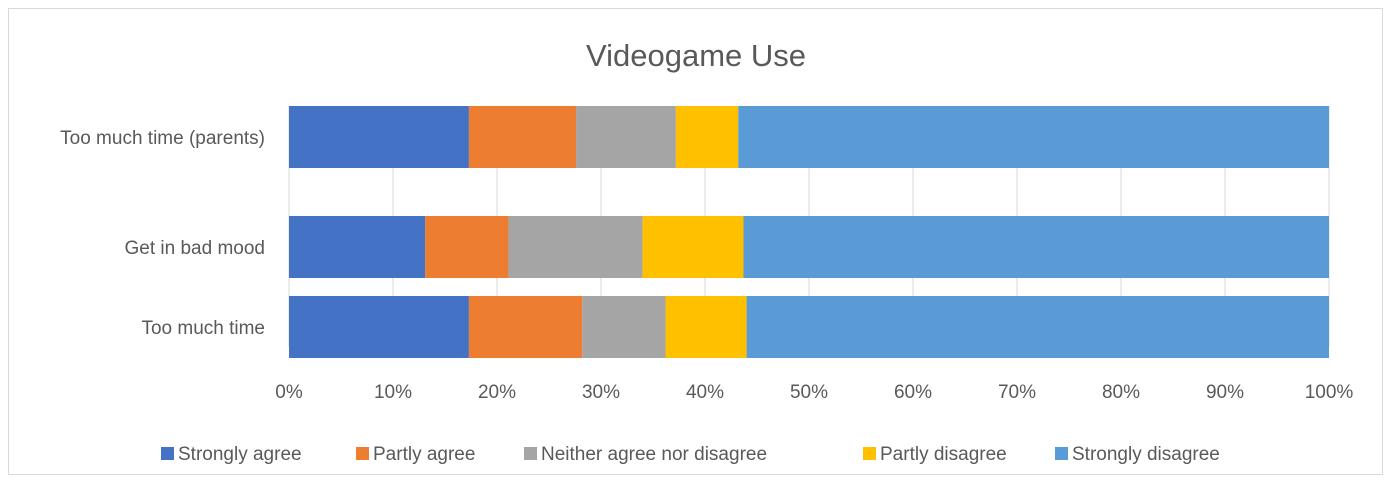  I want to click on x-axis-ticks: 0% 10% 20% 30% 40% 50% 60% 70% 80% 90% 100%, so click(814, 392).